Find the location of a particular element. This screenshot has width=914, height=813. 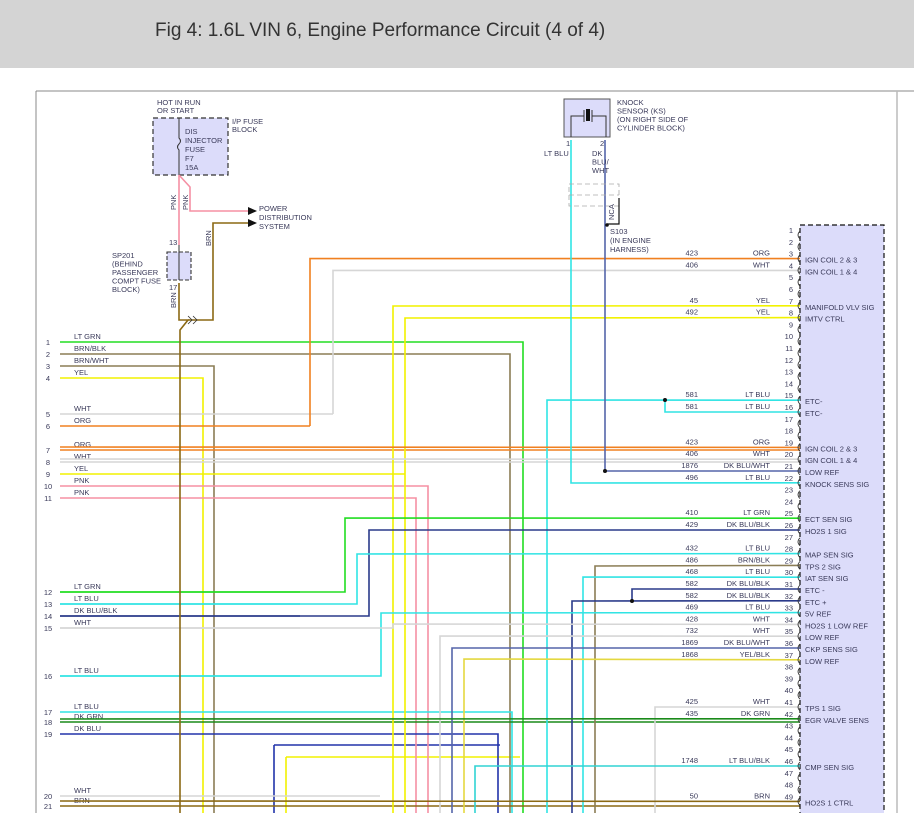

pin-function: EGR VALVE SENS is located at coordinates (837, 720).